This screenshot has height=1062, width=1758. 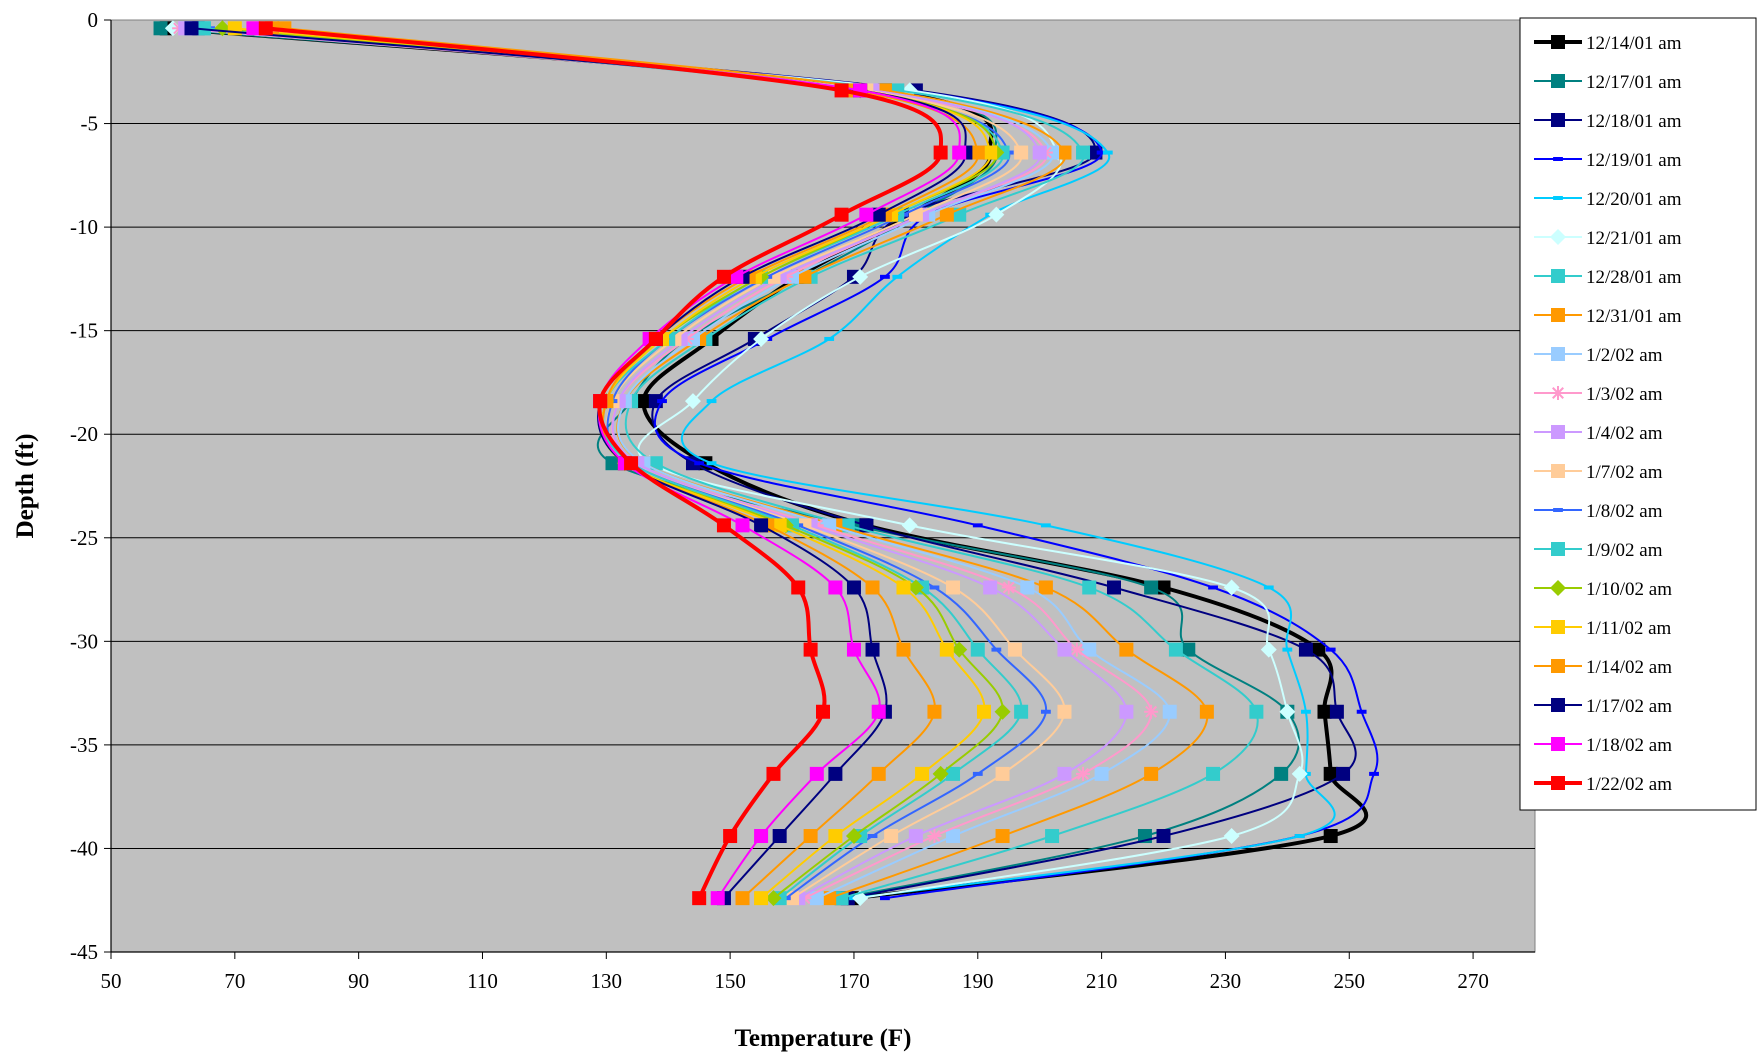 What do you see at coordinates (84, 434) in the screenshot?
I see `y-tick-label: -20` at bounding box center [84, 434].